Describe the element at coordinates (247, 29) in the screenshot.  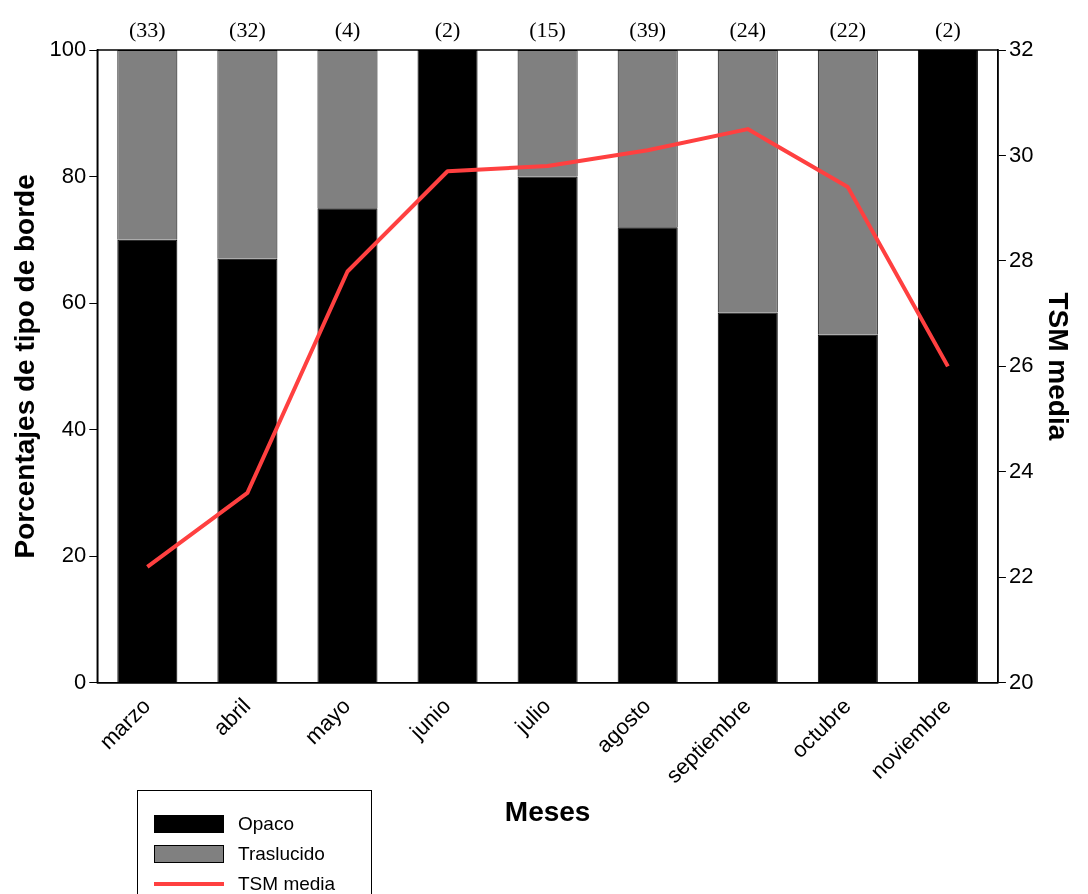
I see `annotation: (32)` at that location.